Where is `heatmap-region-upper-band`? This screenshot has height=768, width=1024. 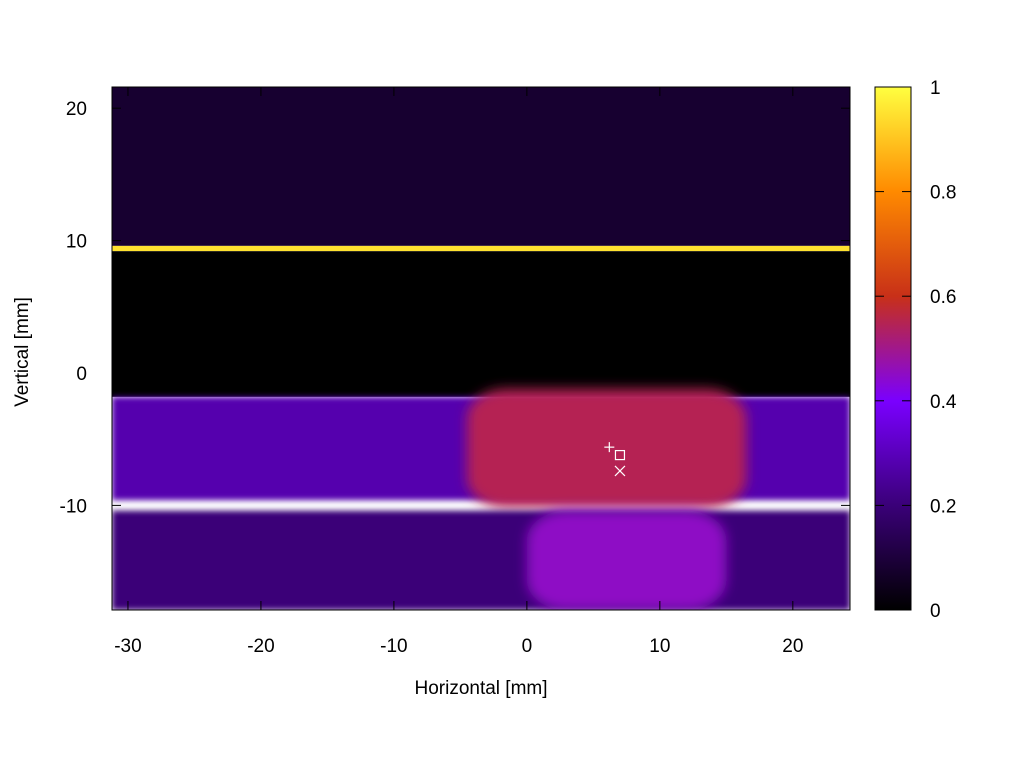
heatmap-region-upper-band is located at coordinates (481, 166).